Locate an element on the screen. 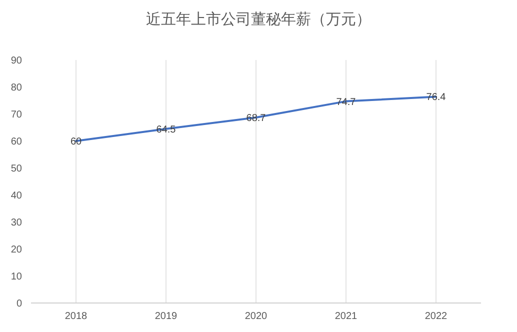  y-tick-label: 0 is located at coordinates (19, 304).